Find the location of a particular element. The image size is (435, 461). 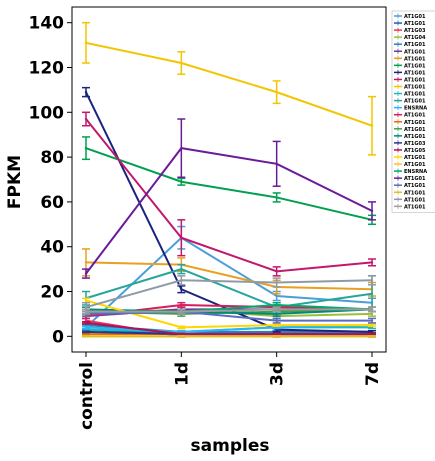

y-tick-label: 40 is located at coordinates (52, 248).